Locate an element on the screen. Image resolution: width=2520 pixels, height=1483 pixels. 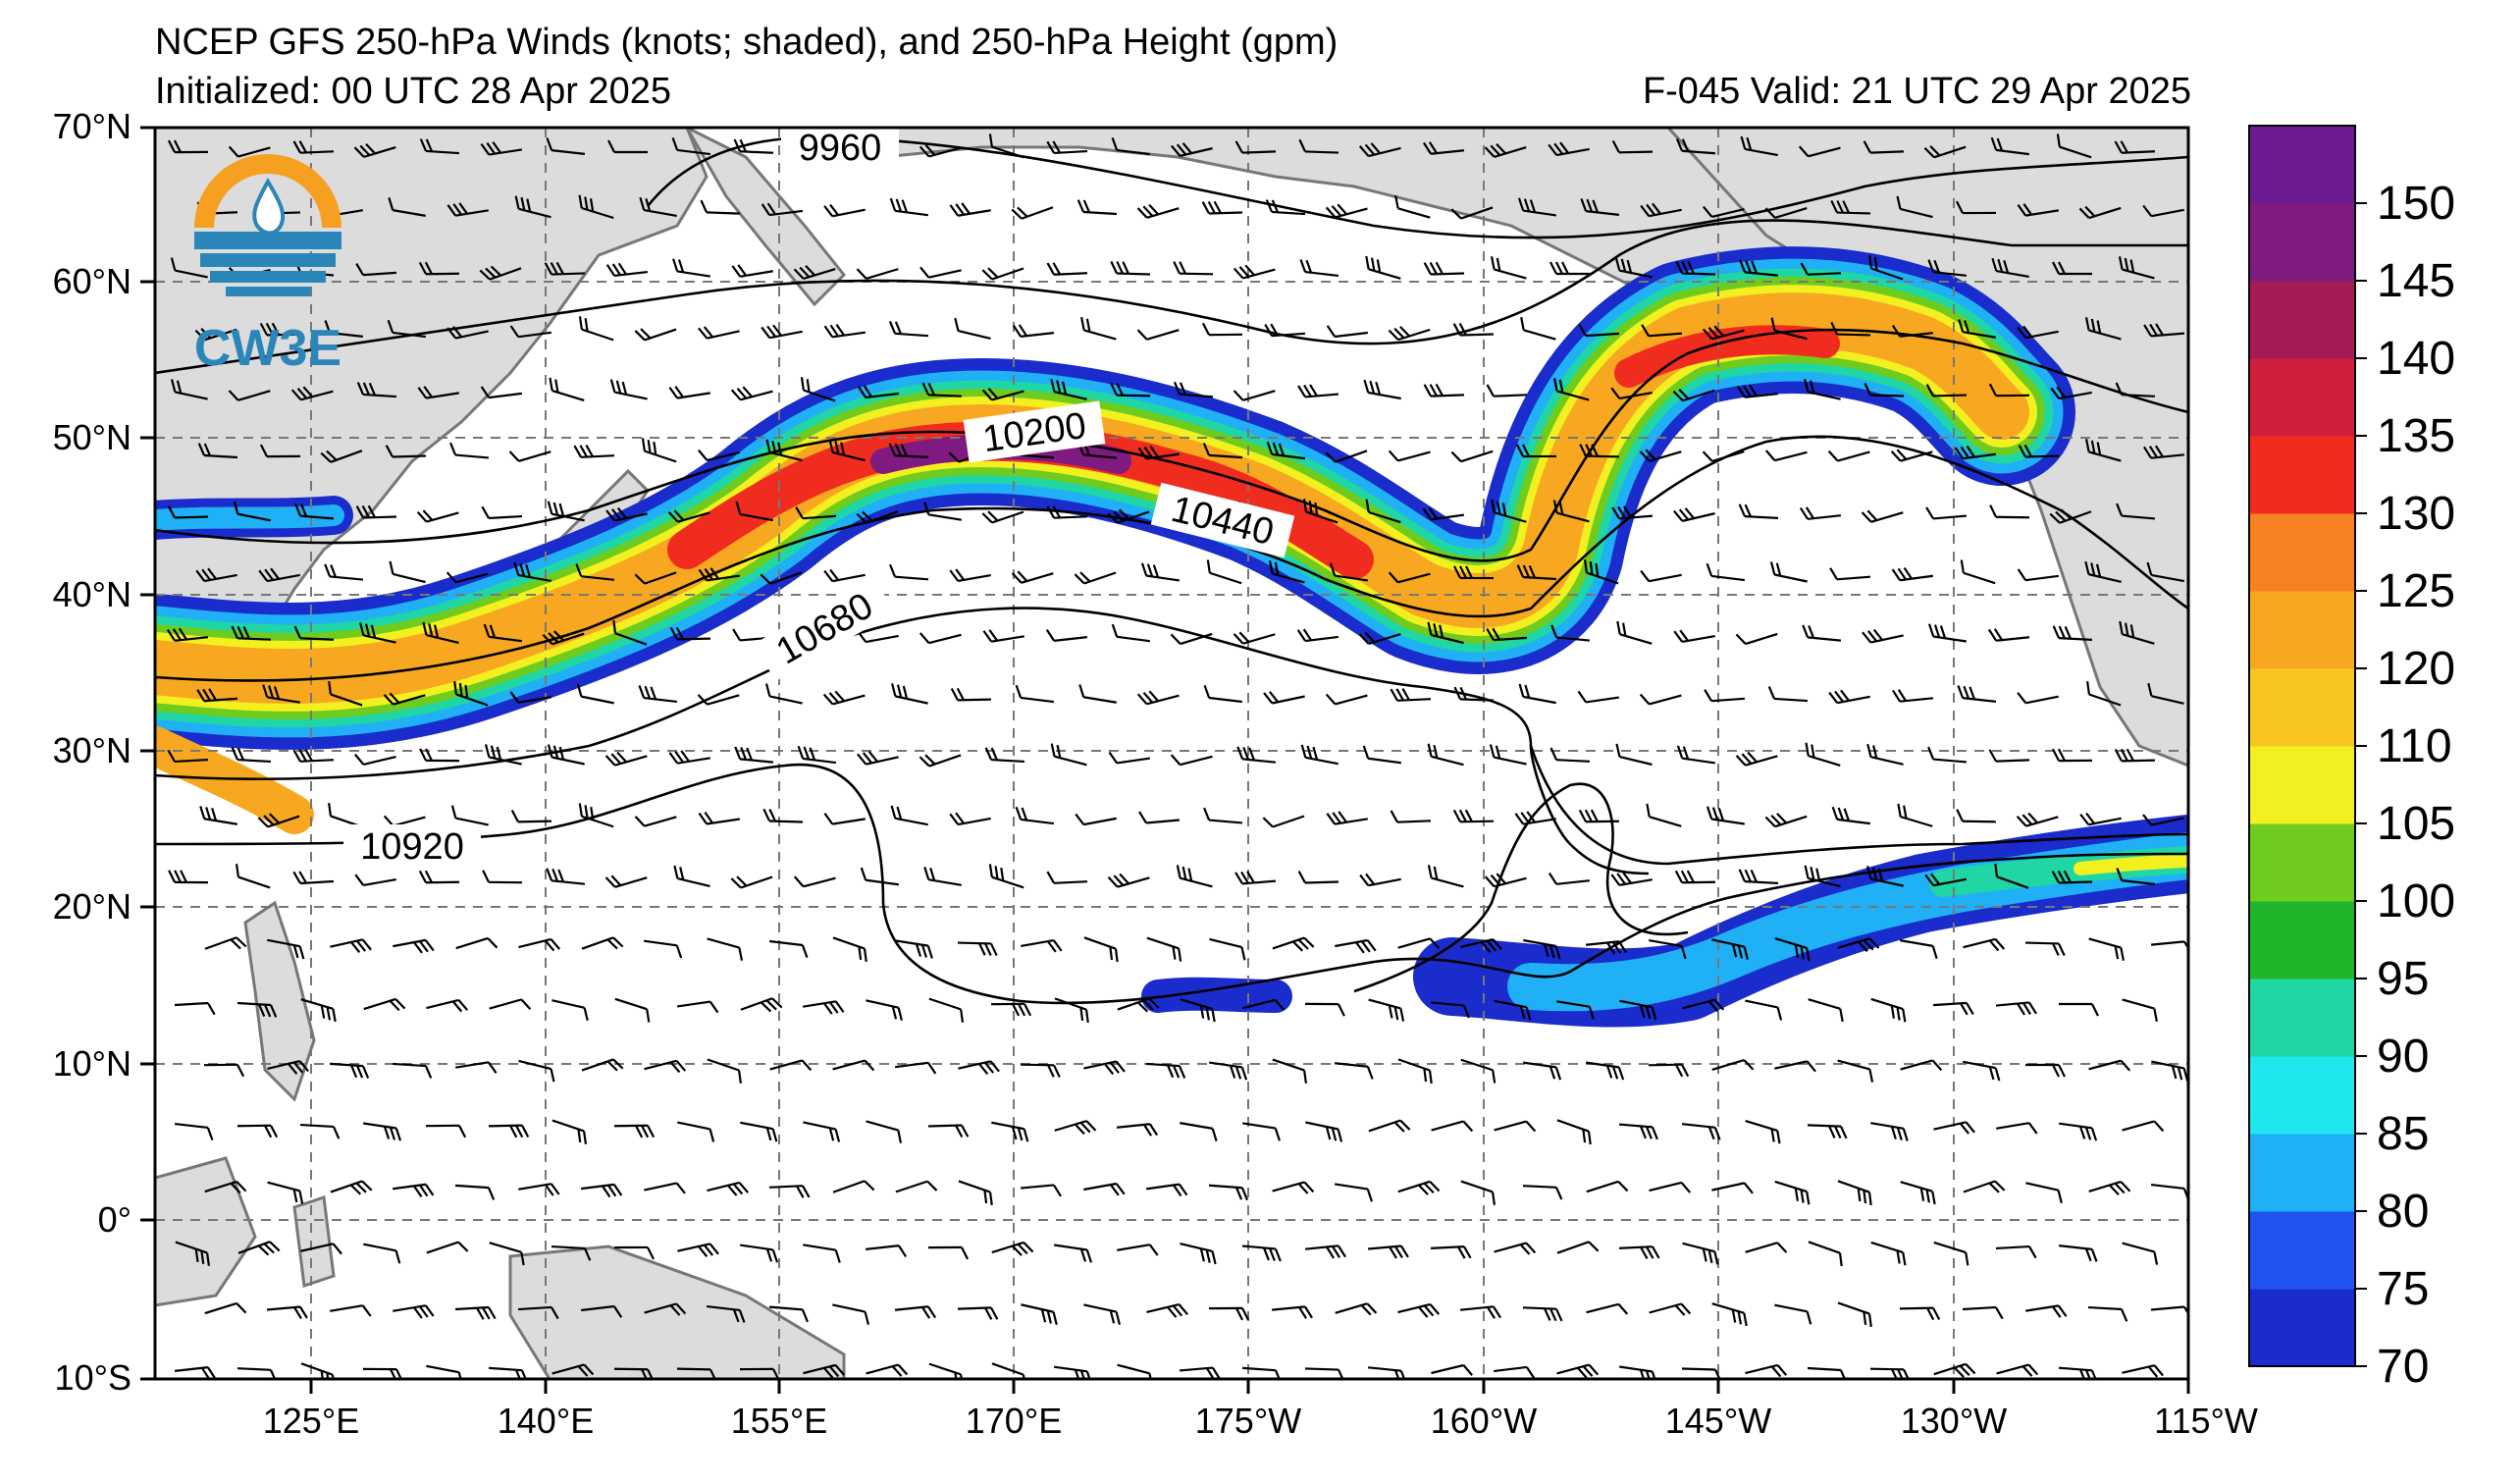
lon-label: 155°E is located at coordinates (779, 1421).